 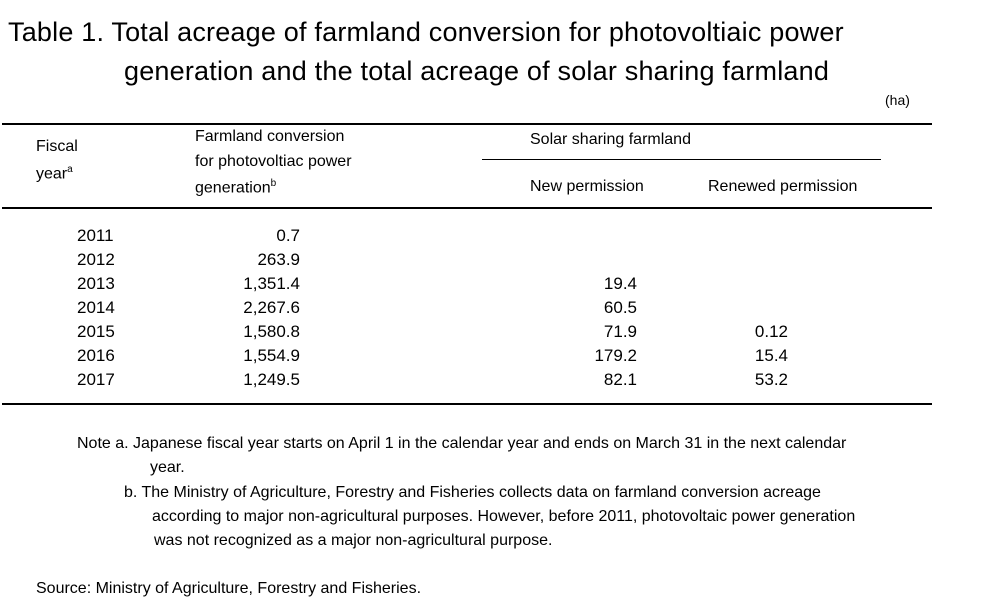 I want to click on cell-year: 2016, so click(x=96, y=355).